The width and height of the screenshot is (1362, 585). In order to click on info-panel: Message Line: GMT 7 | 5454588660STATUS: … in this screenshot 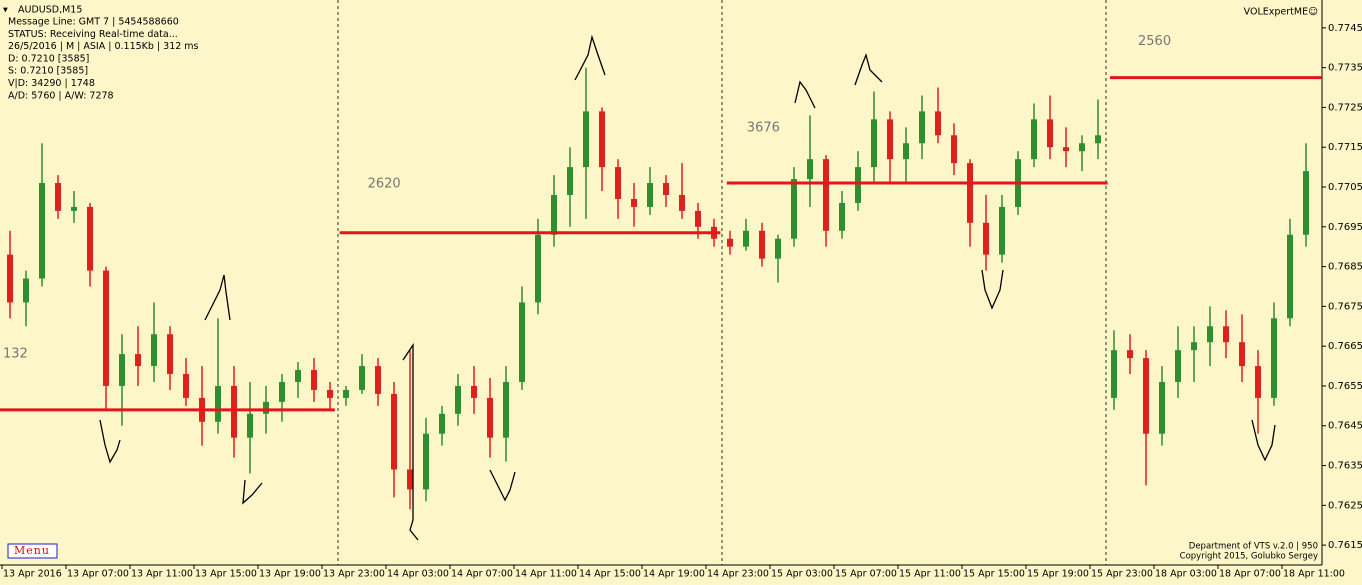, I will do `click(103, 59)`.